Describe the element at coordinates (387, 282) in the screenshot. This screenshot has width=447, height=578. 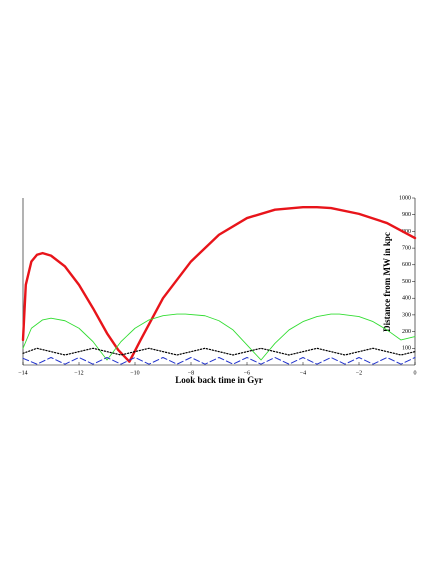
I see `y-axis-title: Distance from MW in kpc` at that location.